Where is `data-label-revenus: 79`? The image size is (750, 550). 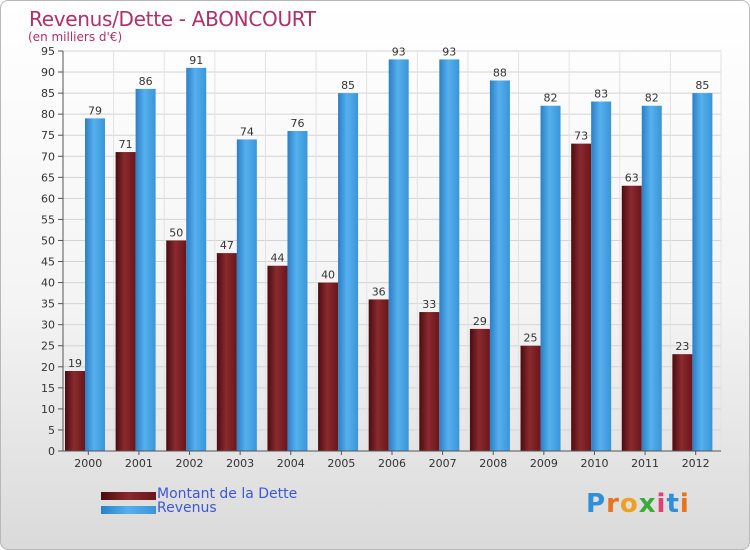 data-label-revenus: 79 is located at coordinates (95, 110).